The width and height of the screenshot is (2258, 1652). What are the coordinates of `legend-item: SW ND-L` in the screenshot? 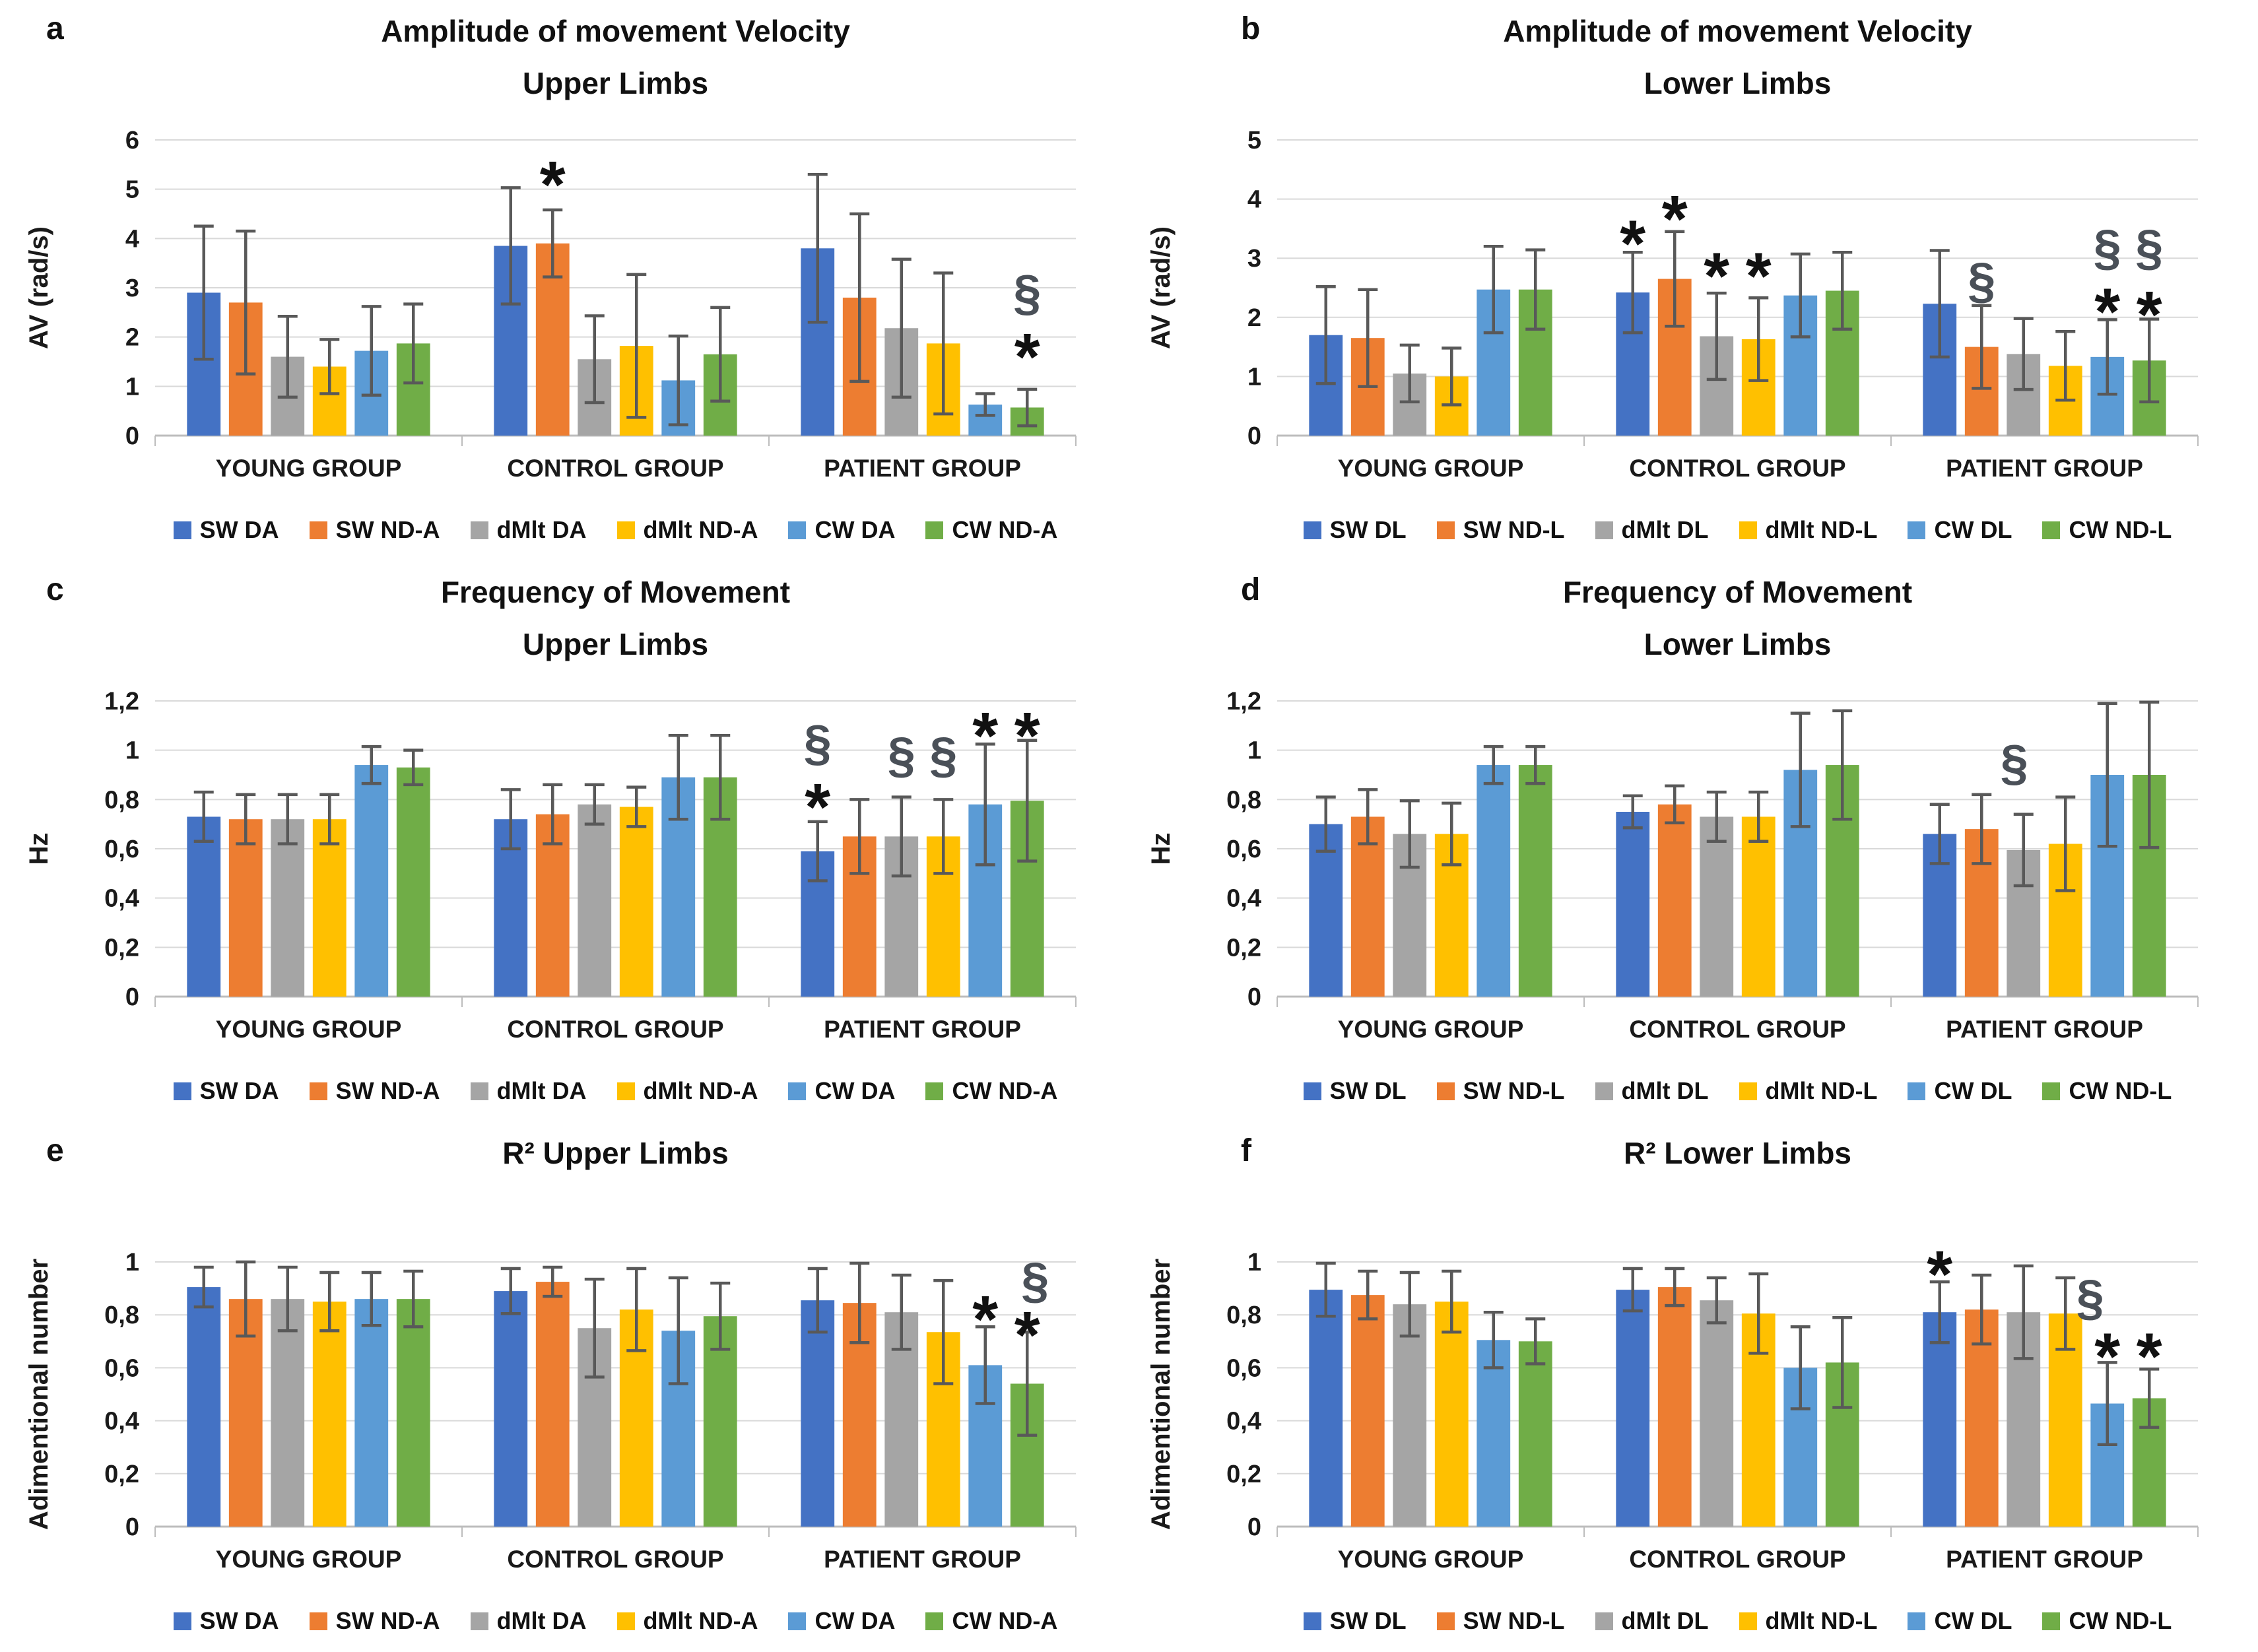 It's located at (1500, 530).